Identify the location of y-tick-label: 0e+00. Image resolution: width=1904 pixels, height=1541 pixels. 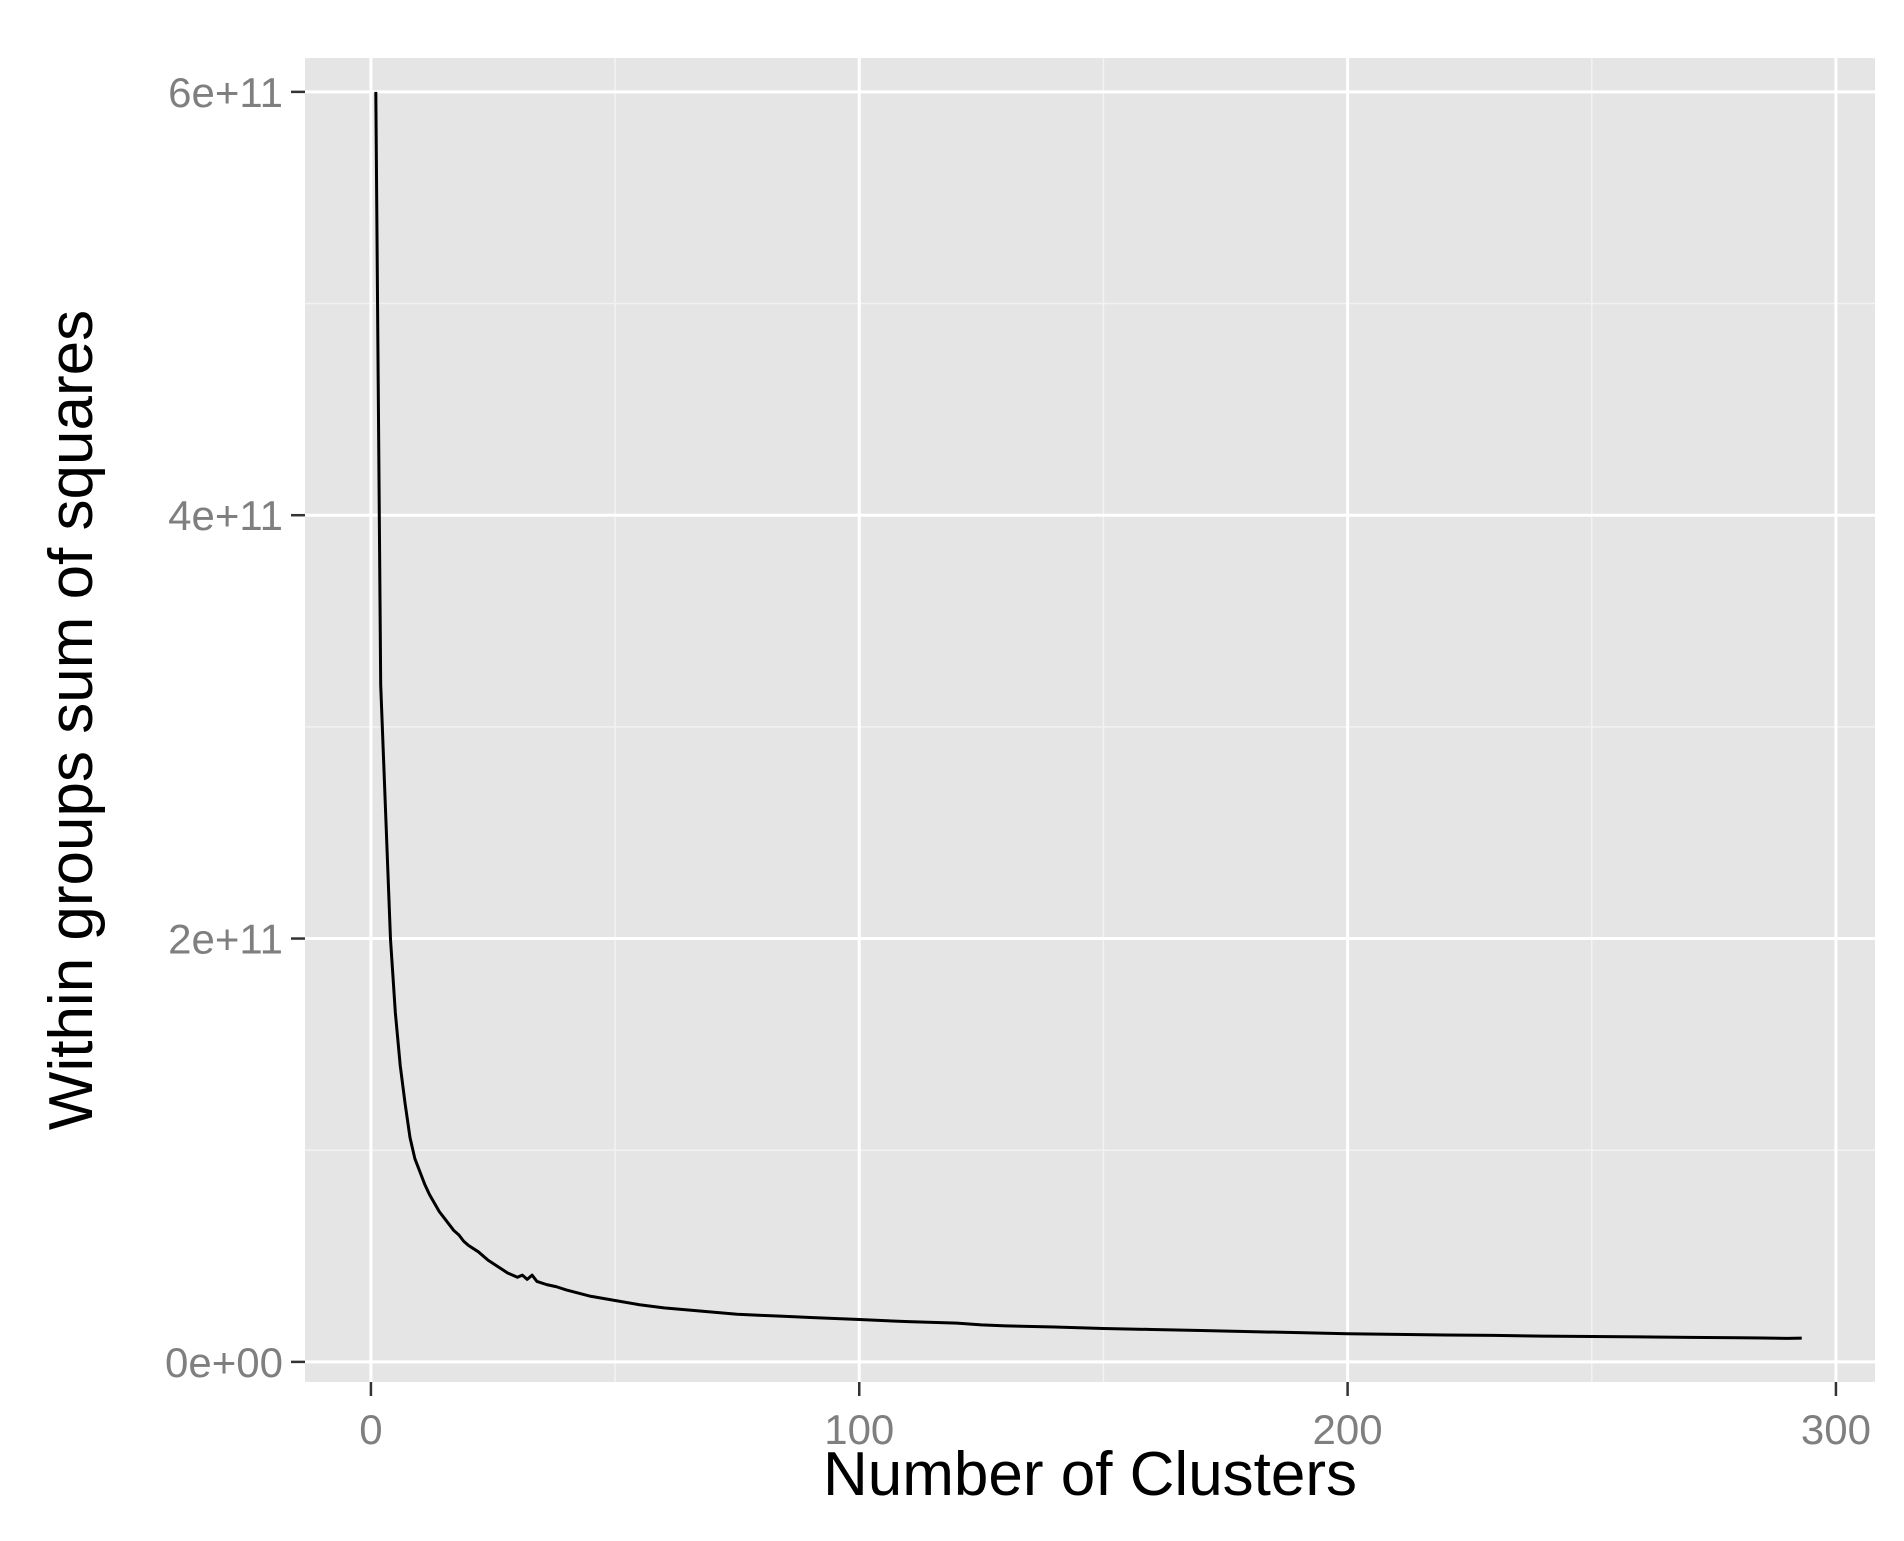
(224, 1362).